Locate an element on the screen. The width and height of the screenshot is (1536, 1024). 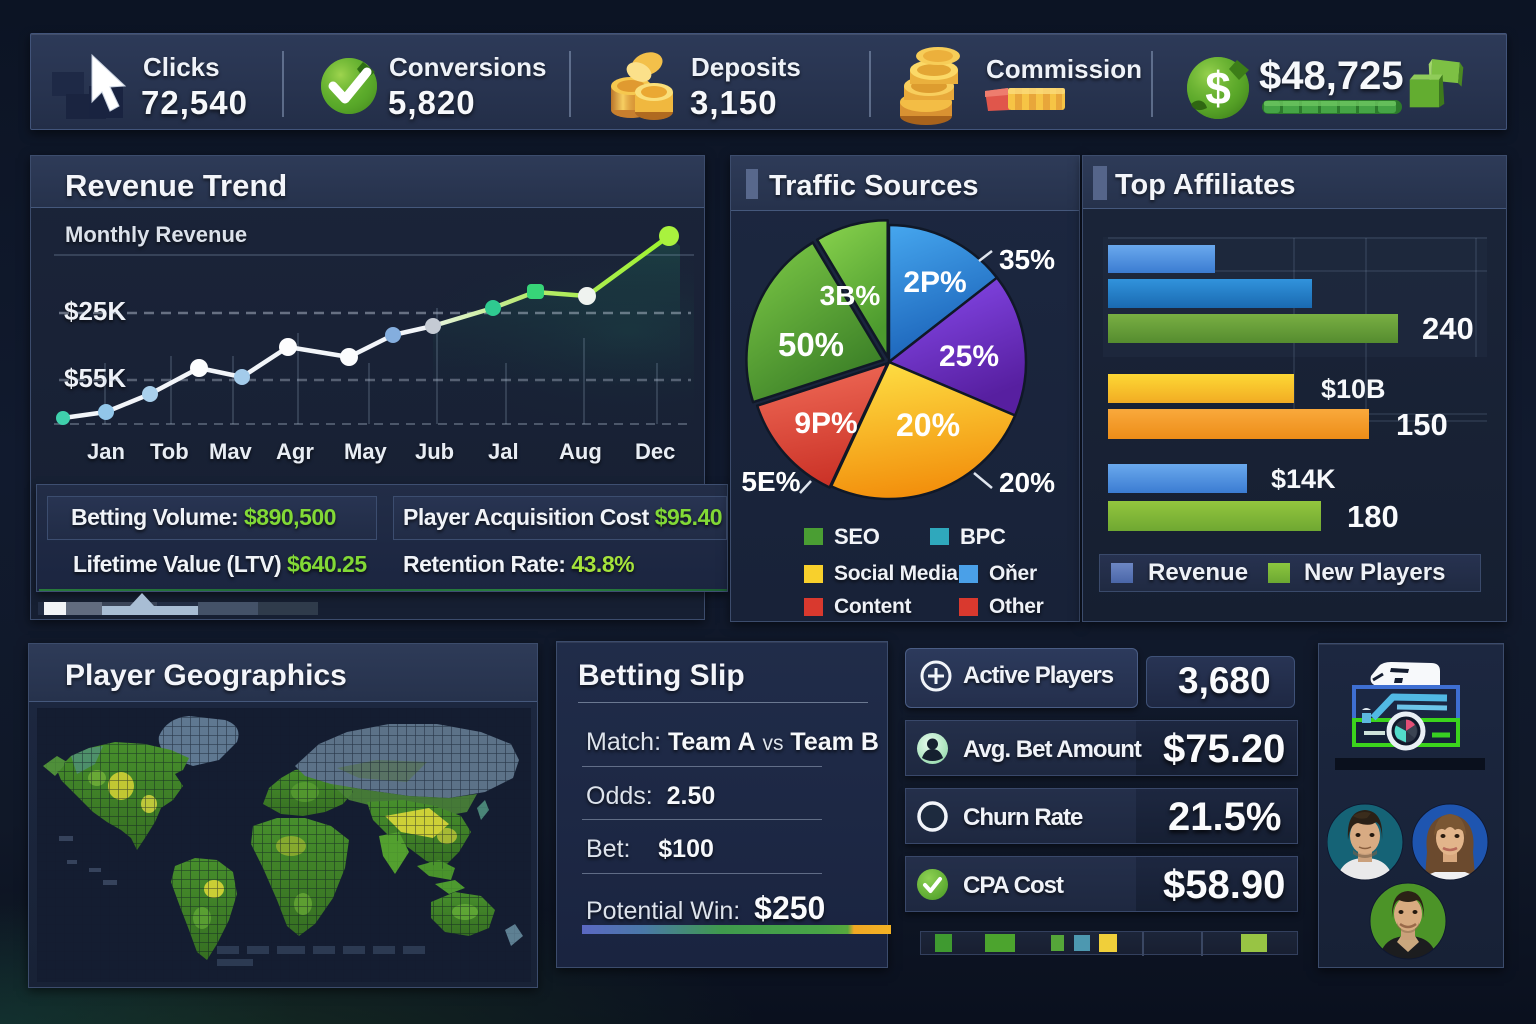
svg-text: 5Ε% is located at coordinates (770, 481).